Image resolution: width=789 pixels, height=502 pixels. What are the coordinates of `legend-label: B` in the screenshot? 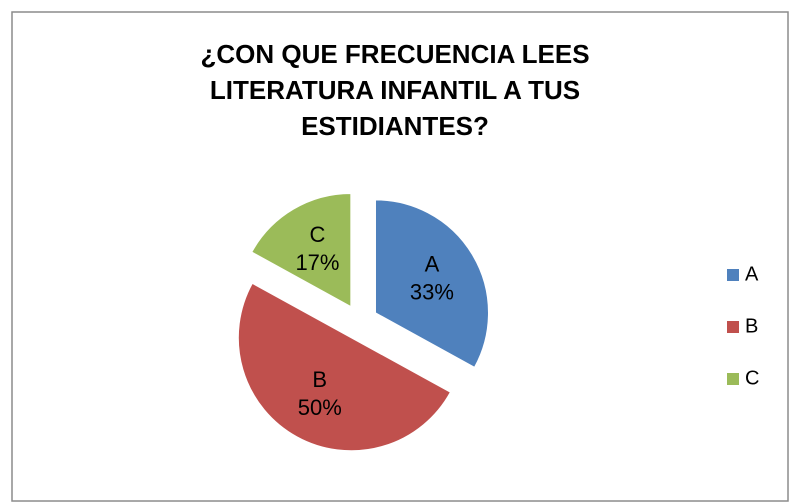 It's located at (751, 326).